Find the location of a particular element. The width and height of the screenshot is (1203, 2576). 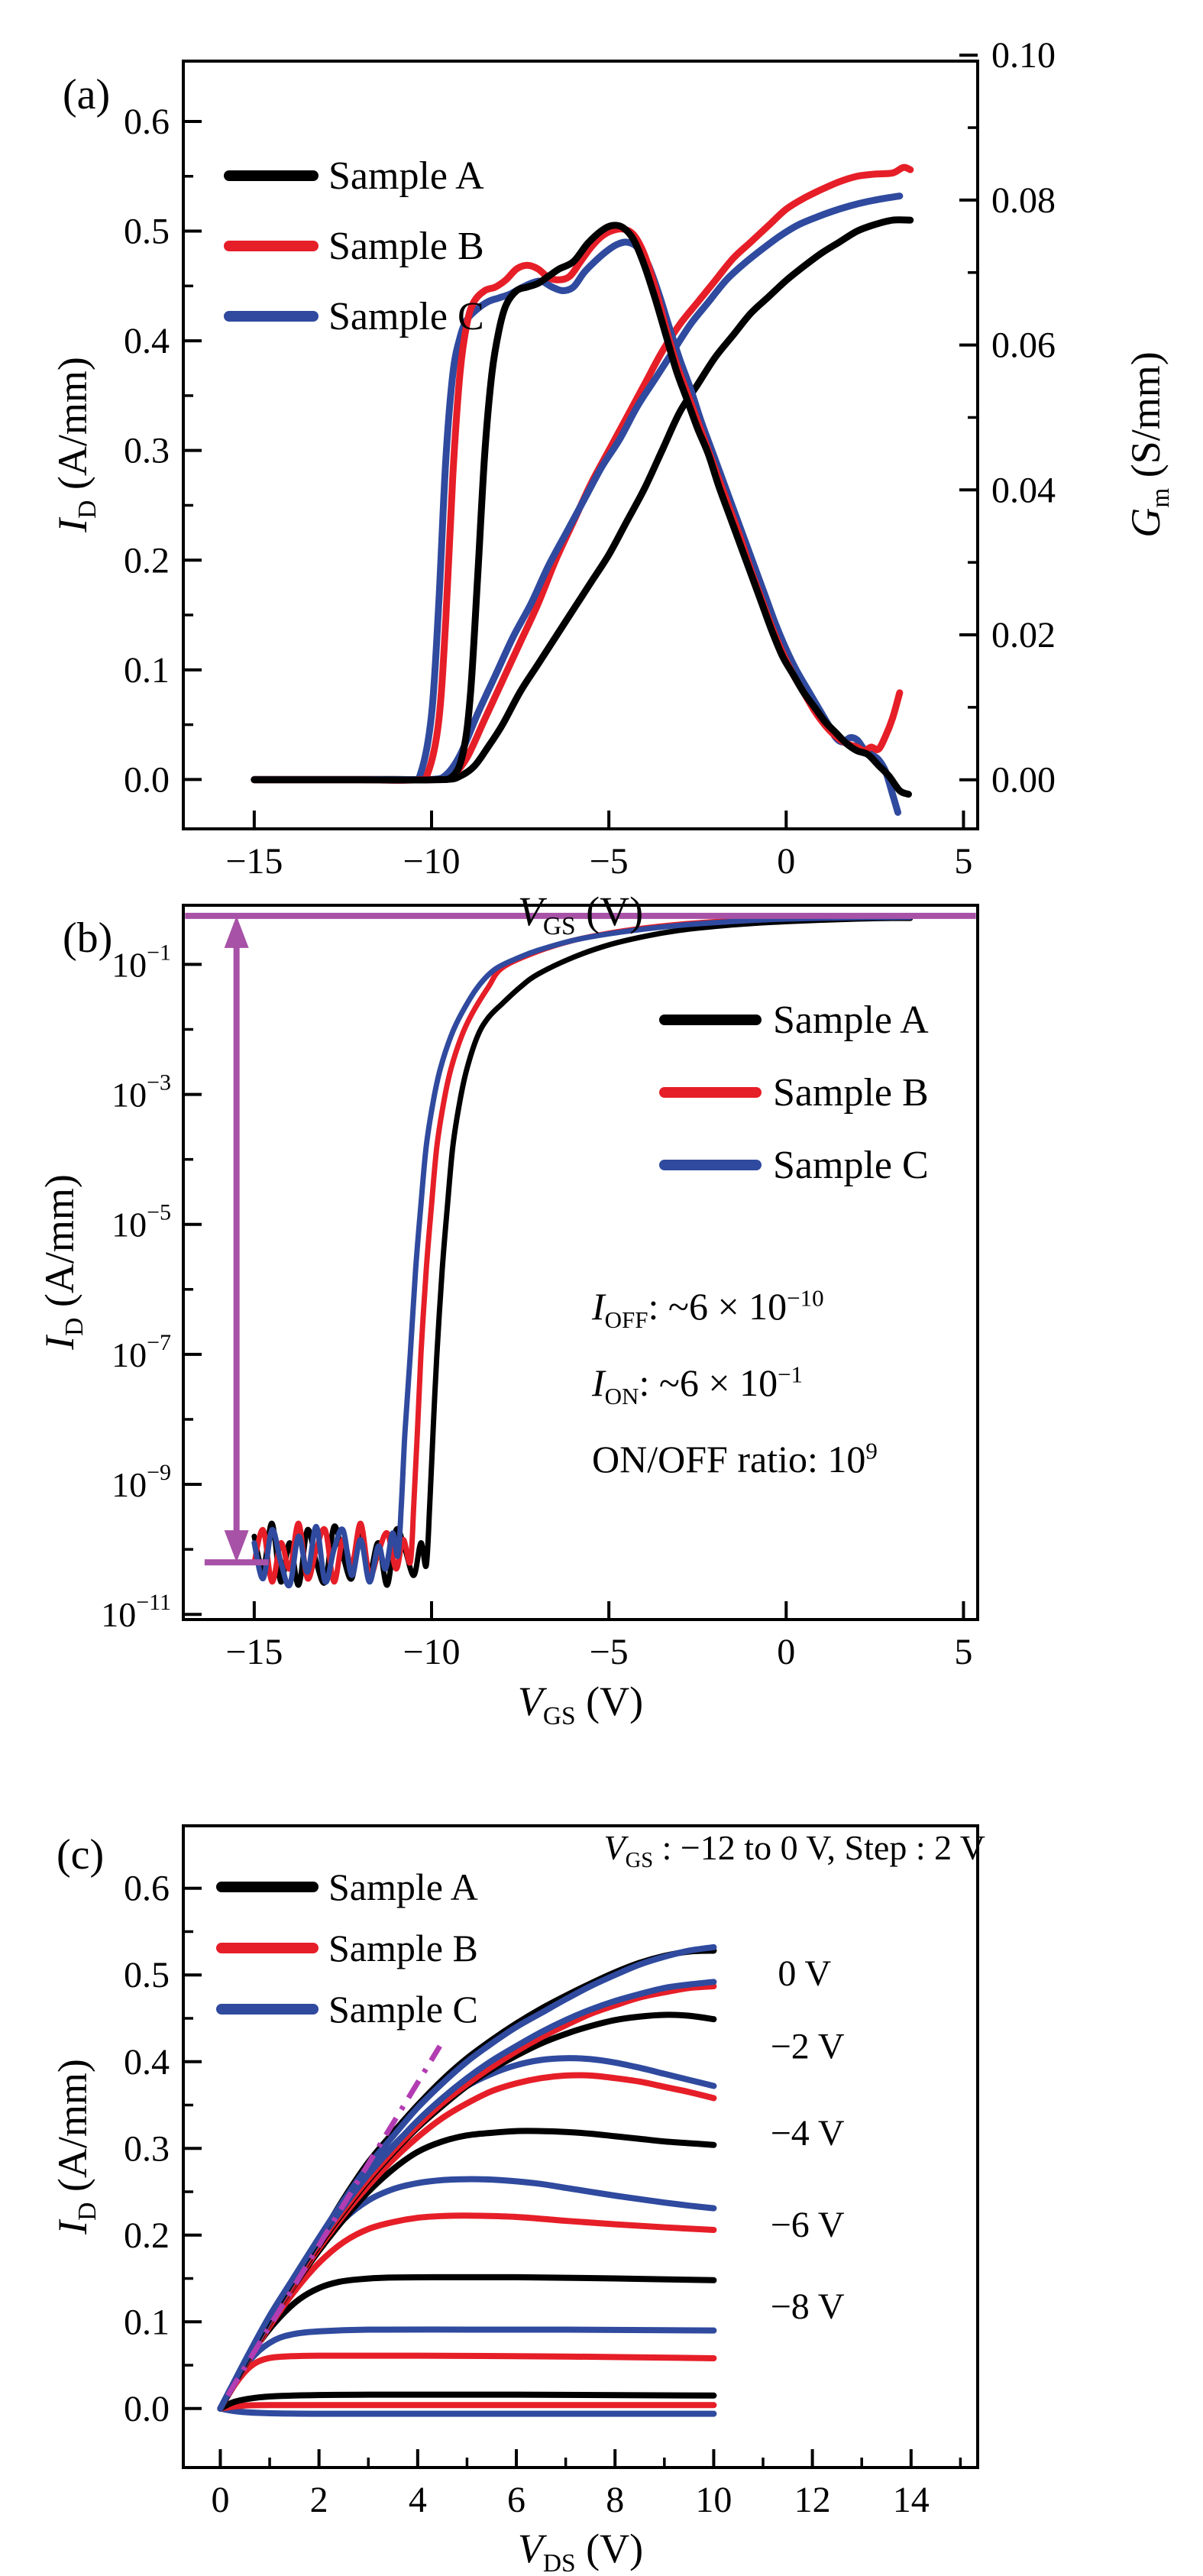

panel-b-yaxis-label: ID (A/mm) is located at coordinates (63, 1262).